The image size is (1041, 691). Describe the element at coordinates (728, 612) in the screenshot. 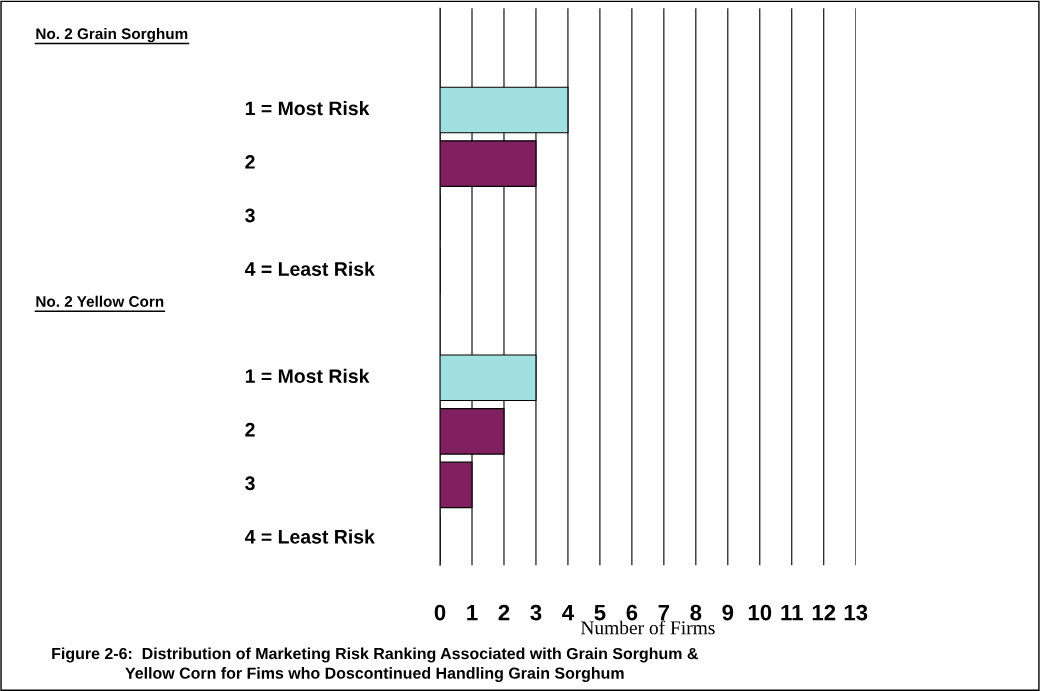

I see `x-tick-label: 9` at that location.